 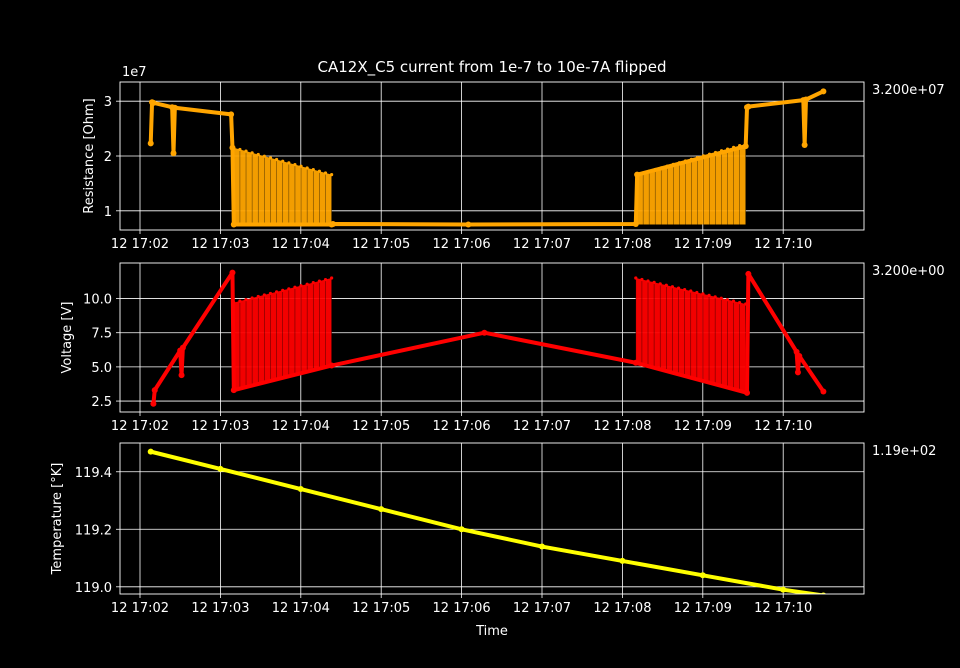 What do you see at coordinates (488, 337) in the screenshot?
I see `series-line` at bounding box center [488, 337].